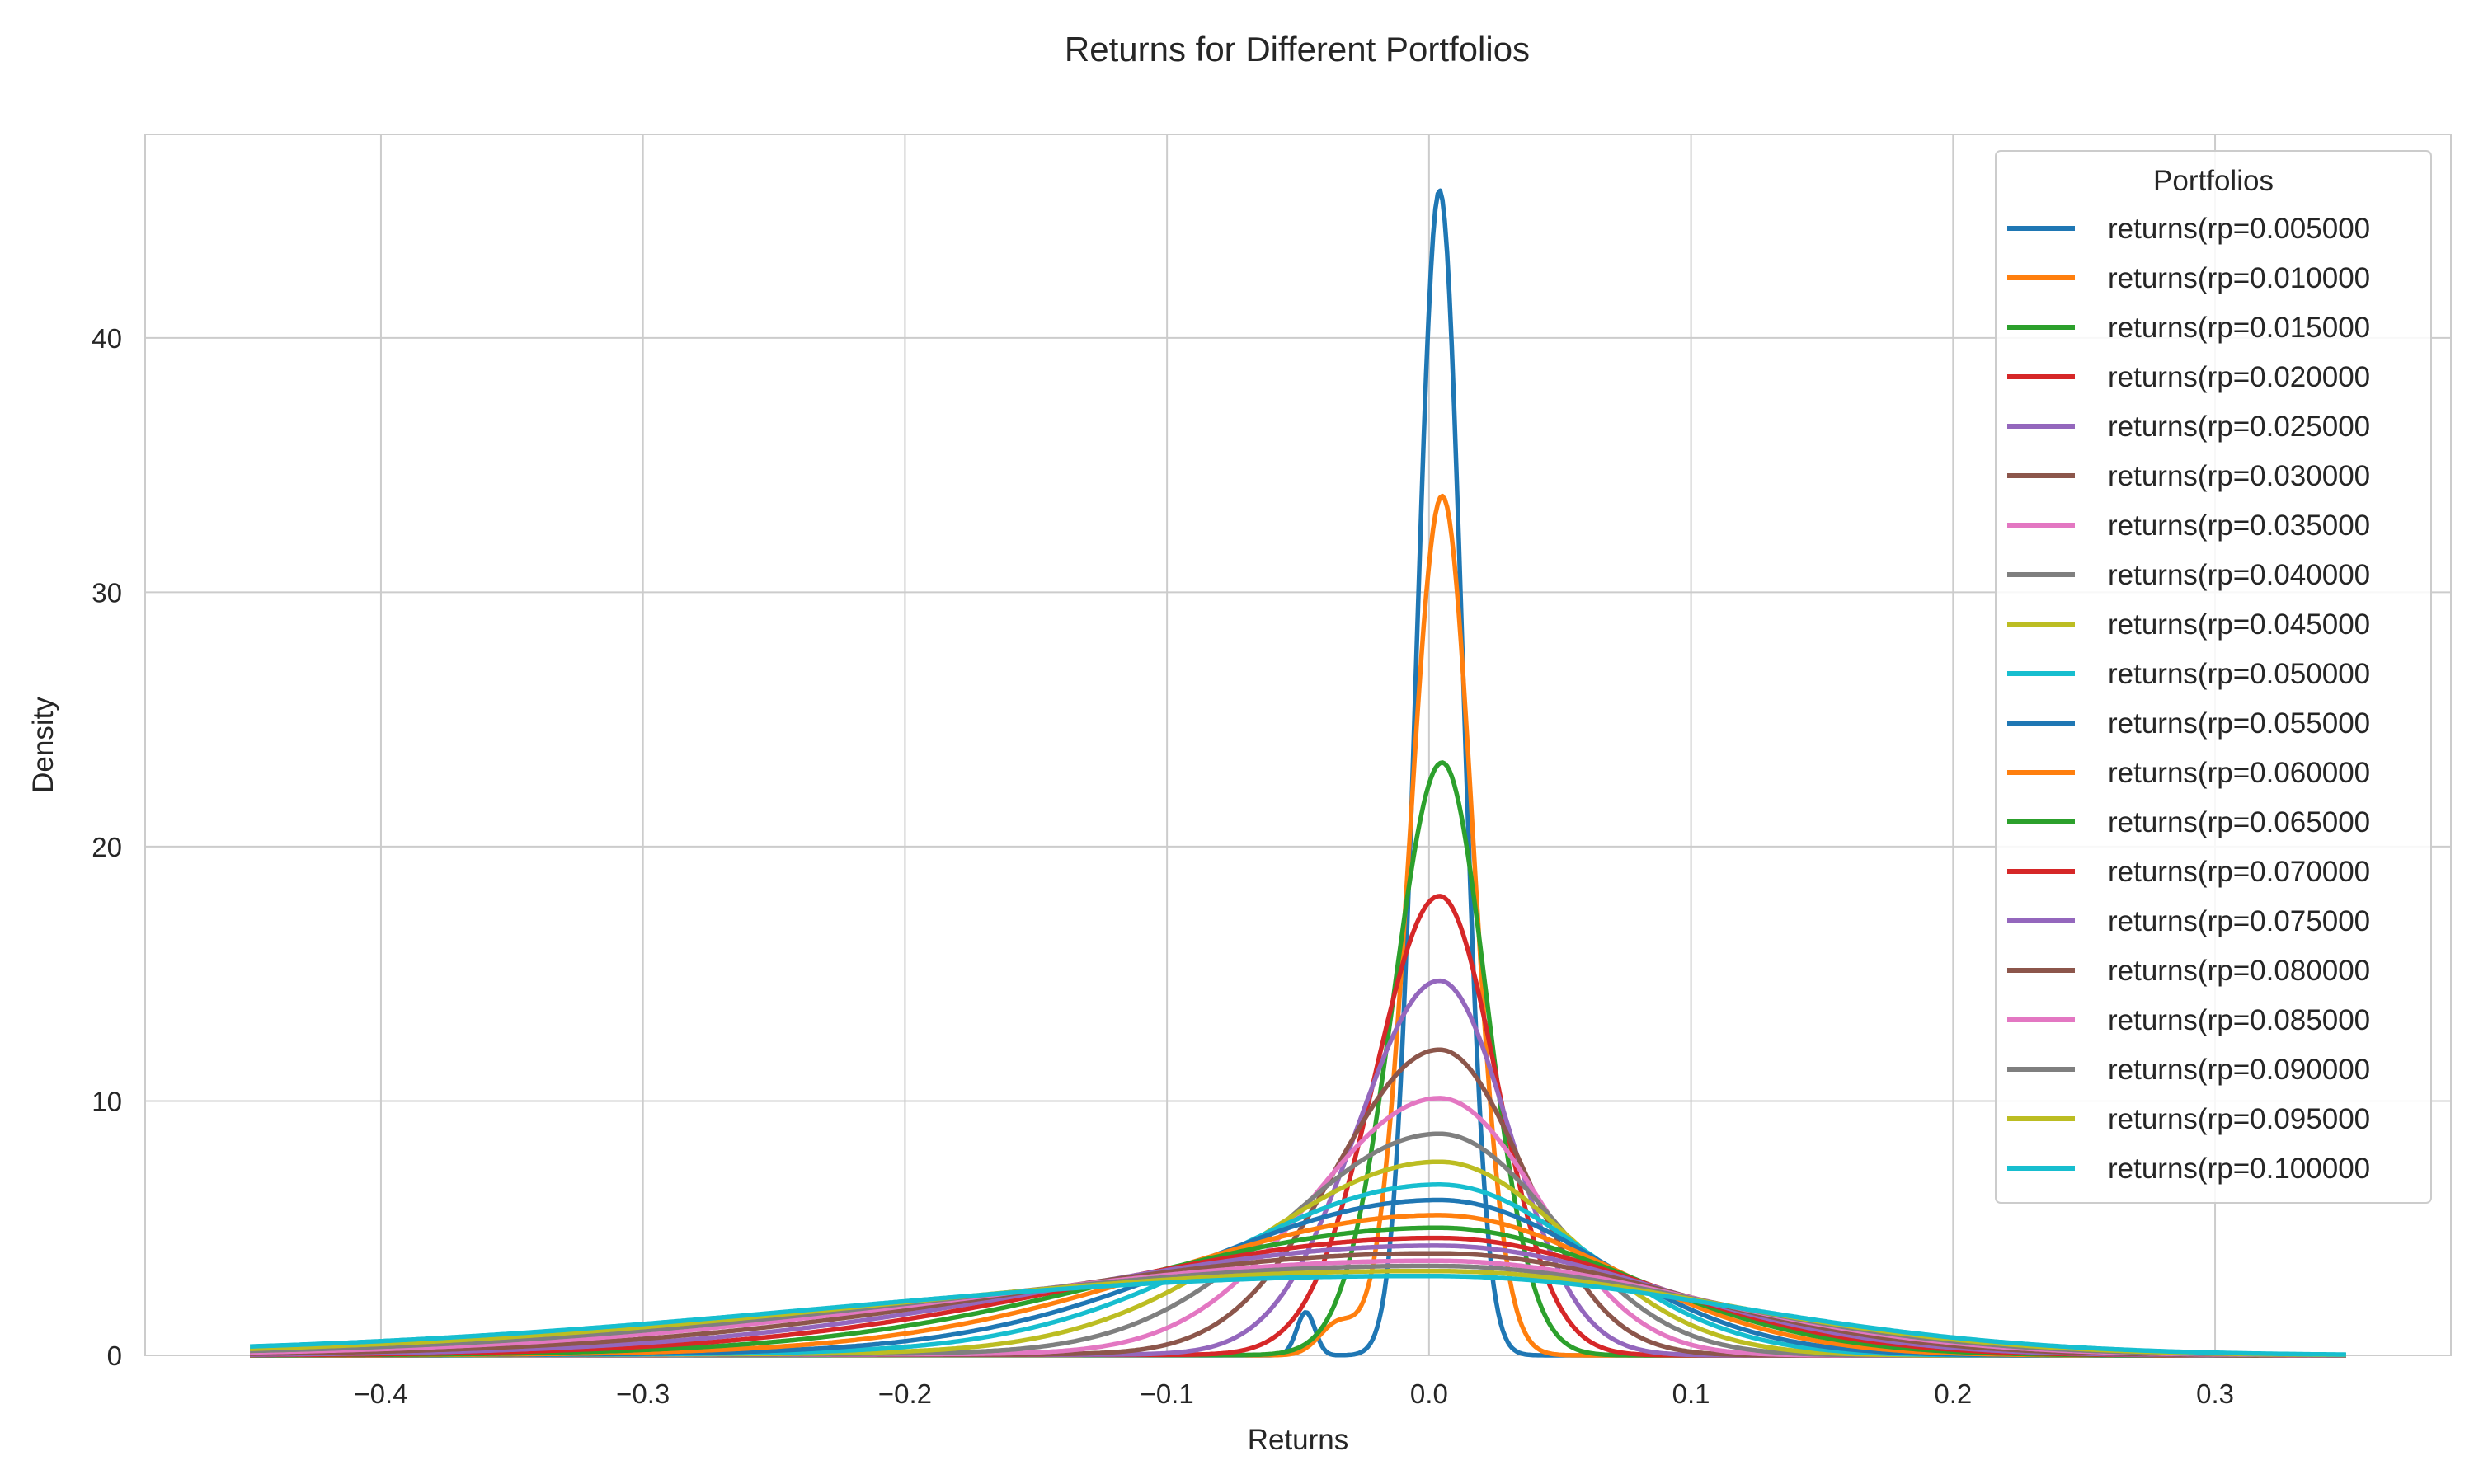  Describe the element at coordinates (1298, 1315) in the screenshot. I see `series-line` at that location.